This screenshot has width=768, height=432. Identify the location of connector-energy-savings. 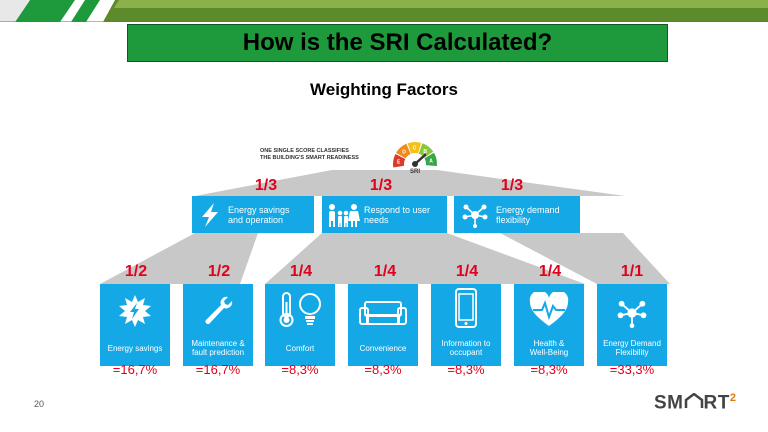
(179, 258).